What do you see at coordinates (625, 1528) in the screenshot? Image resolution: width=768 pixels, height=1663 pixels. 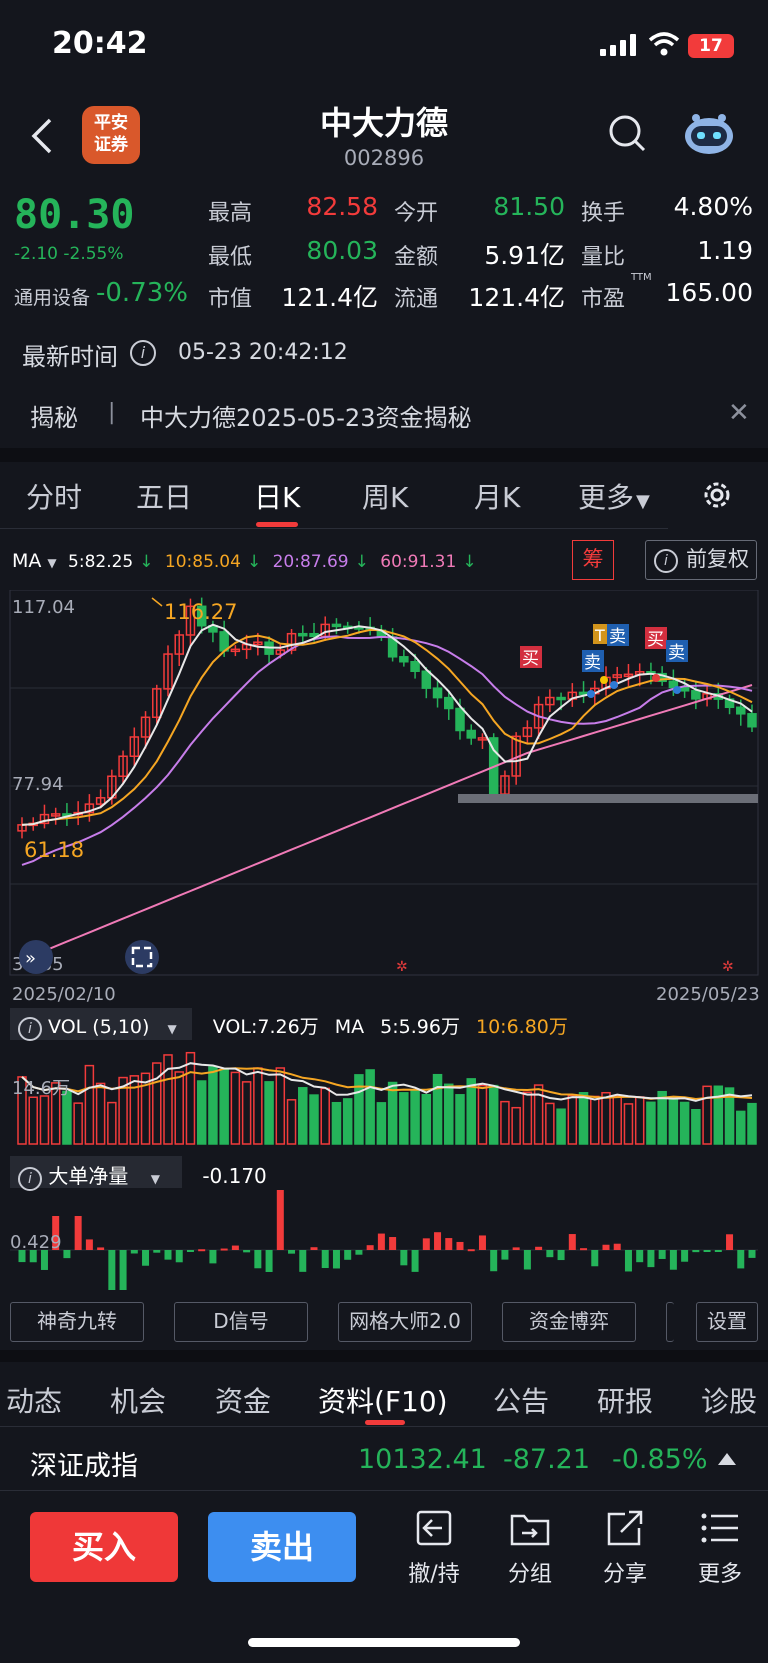 I see `share-icon` at bounding box center [625, 1528].